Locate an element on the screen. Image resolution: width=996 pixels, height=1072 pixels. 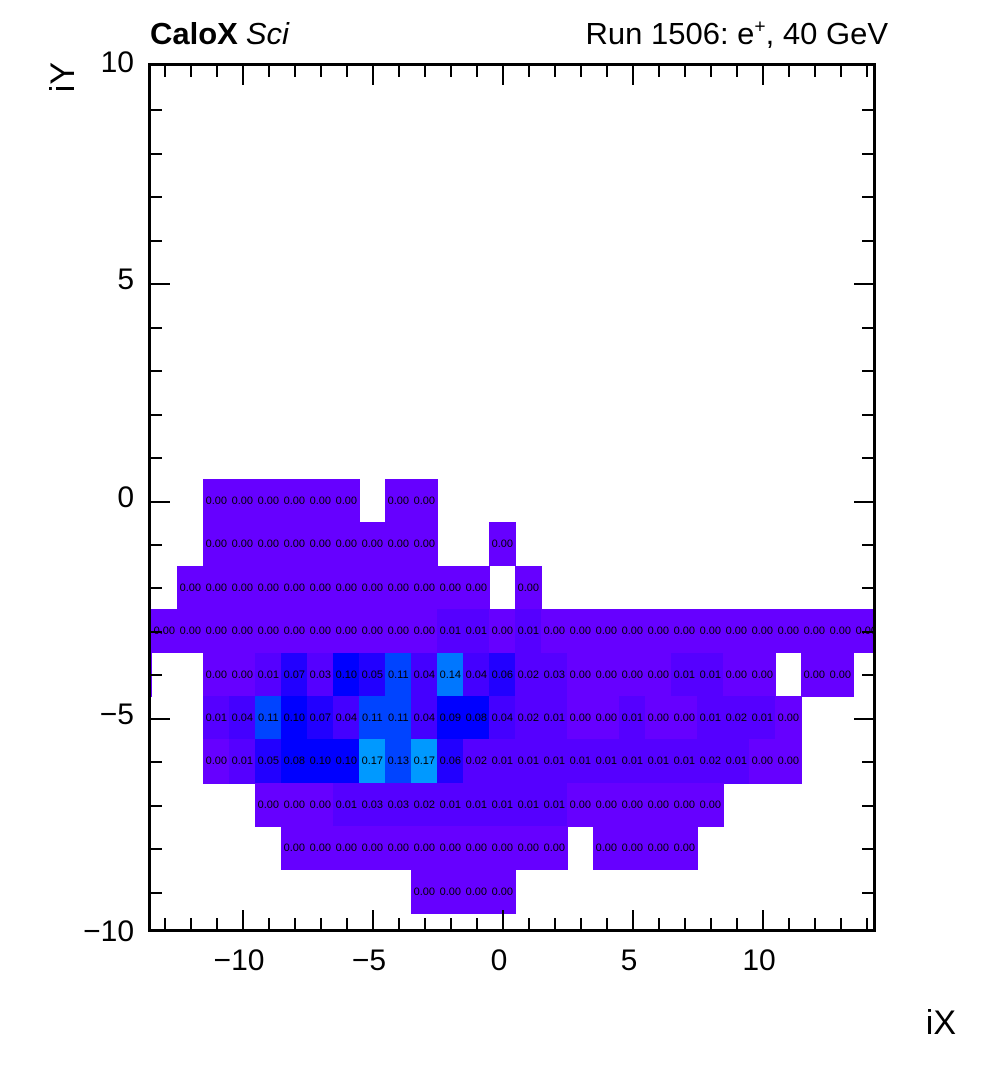
experiment-name: CaloX is located at coordinates (194, 33).